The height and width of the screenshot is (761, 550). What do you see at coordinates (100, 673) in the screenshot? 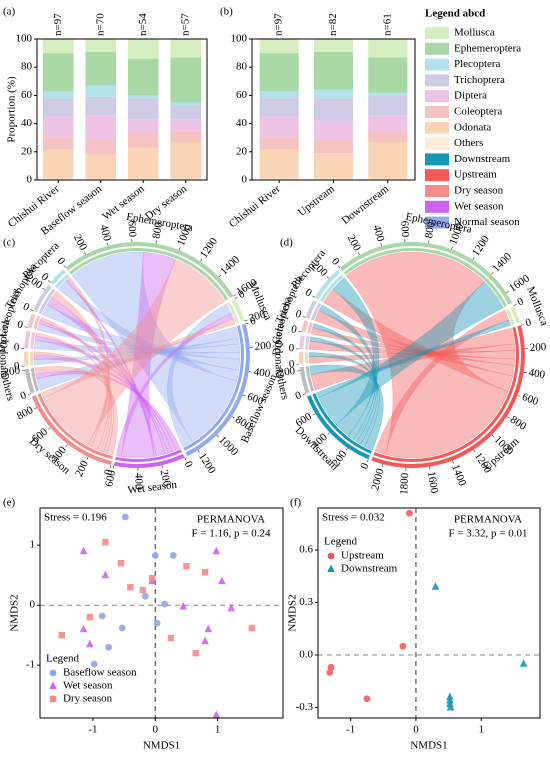
I see `legend-label: Baseflow season` at bounding box center [100, 673].